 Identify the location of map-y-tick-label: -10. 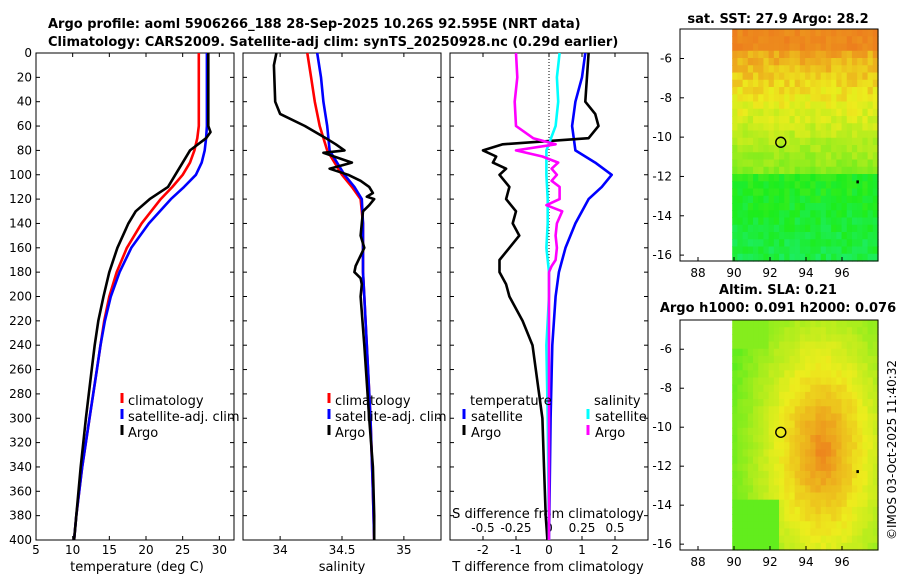
(662, 137).